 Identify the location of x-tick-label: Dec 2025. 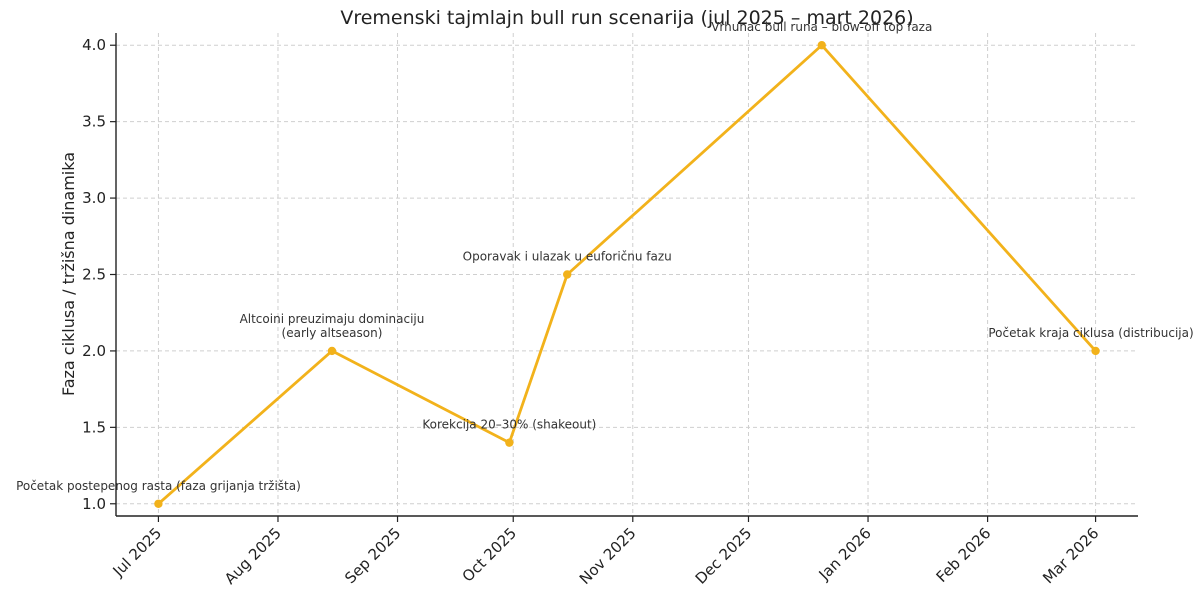
(724, 556).